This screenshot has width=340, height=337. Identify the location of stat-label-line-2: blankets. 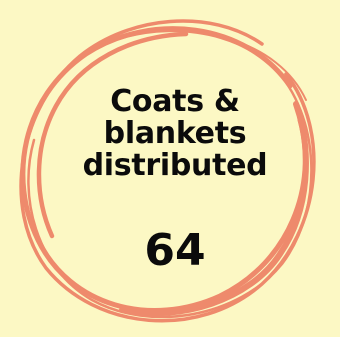
(175, 133).